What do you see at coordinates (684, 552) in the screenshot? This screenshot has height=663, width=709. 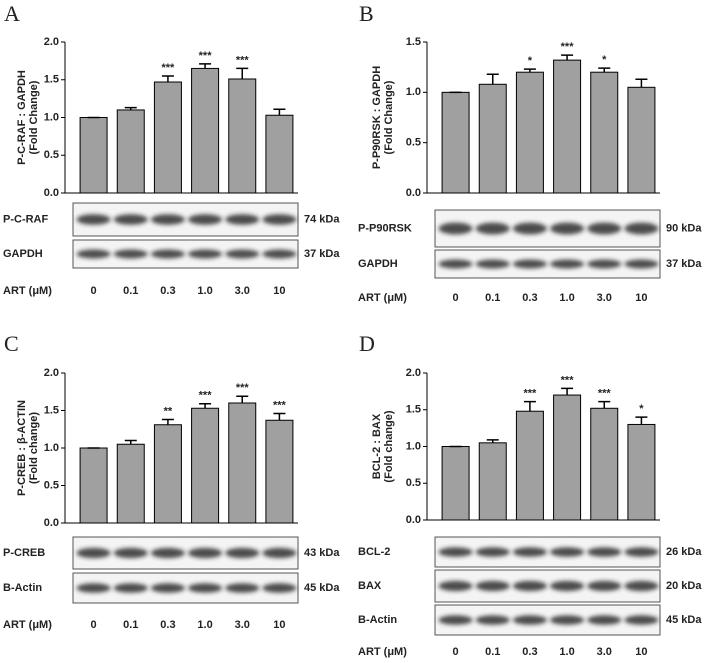 I see `blot-size: 26 kDa` at bounding box center [684, 552].